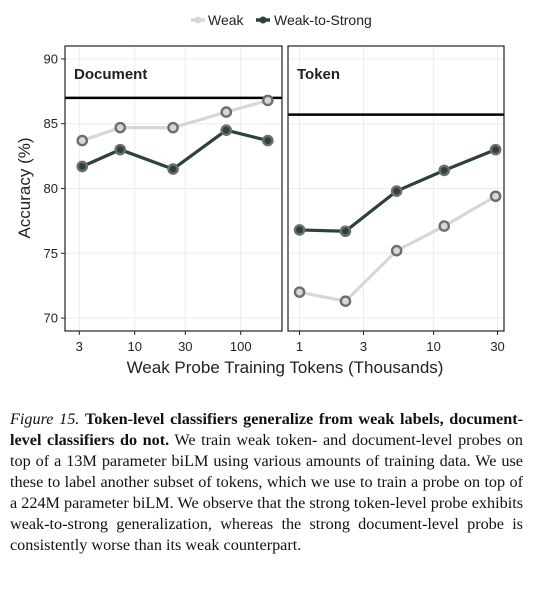 This screenshot has height=603, width=533. What do you see at coordinates (318, 74) in the screenshot?
I see `token-panel-title: Token` at bounding box center [318, 74].